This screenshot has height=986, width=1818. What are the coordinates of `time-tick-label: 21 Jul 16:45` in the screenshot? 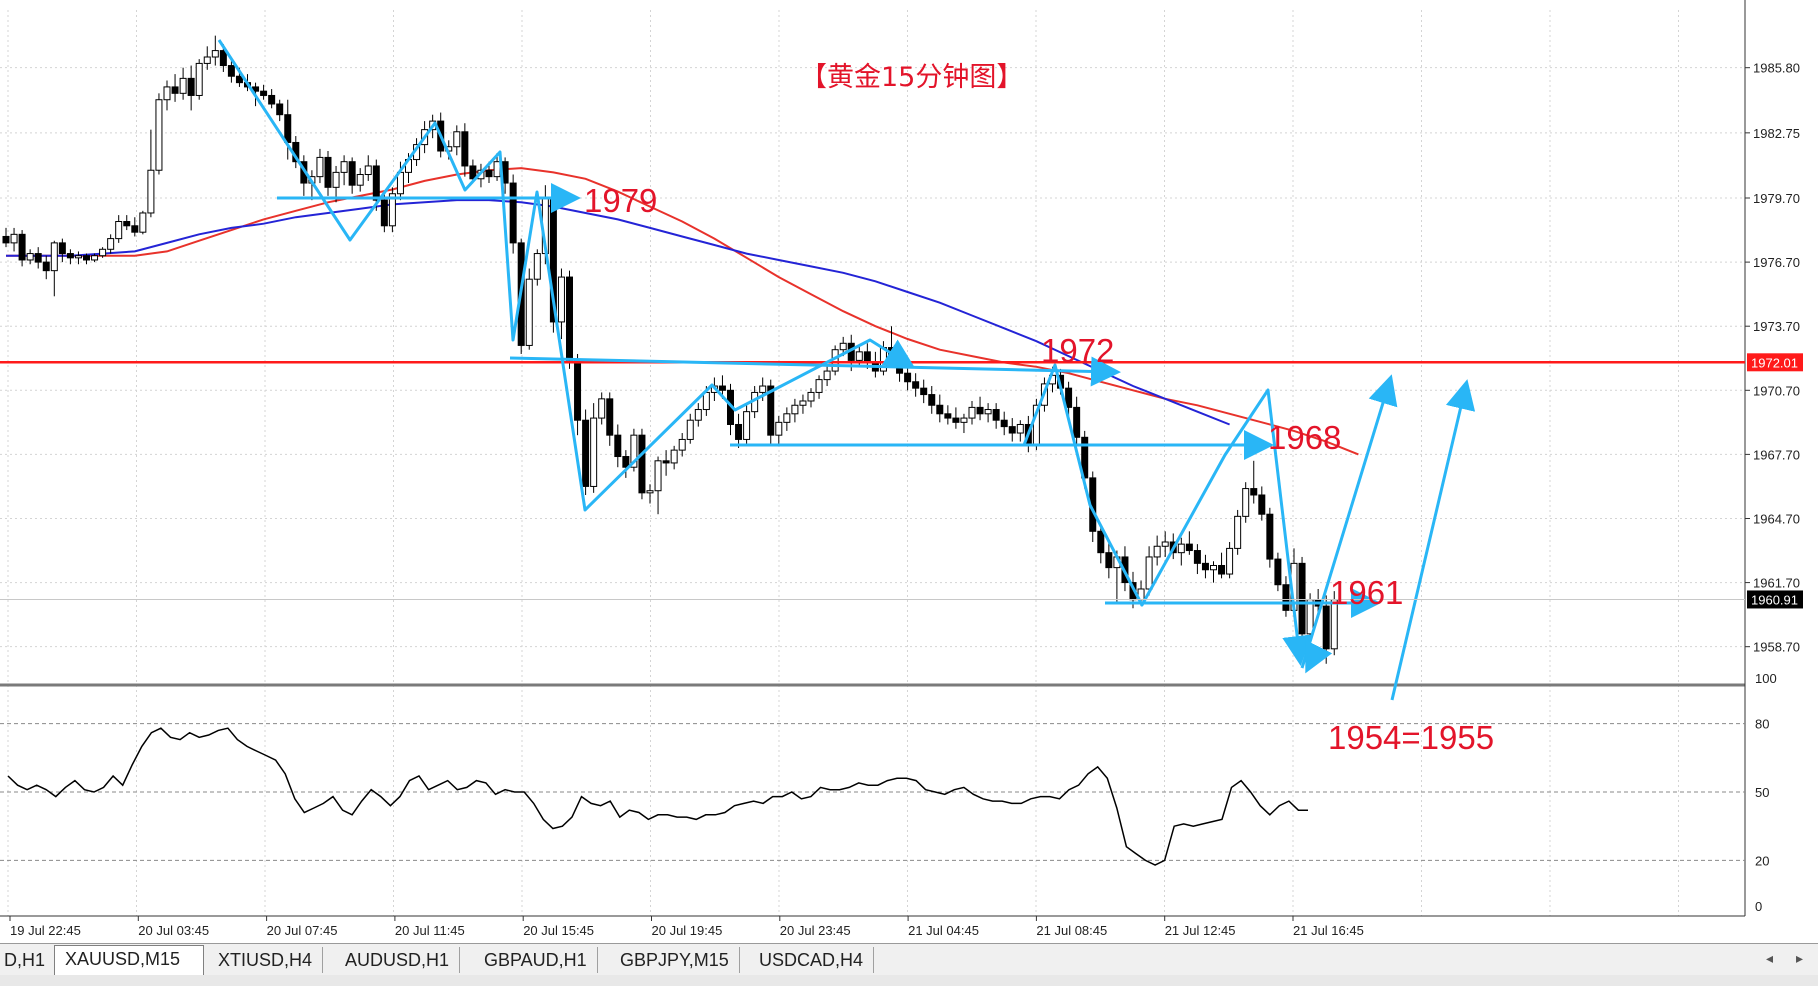 It's located at (1328, 930).